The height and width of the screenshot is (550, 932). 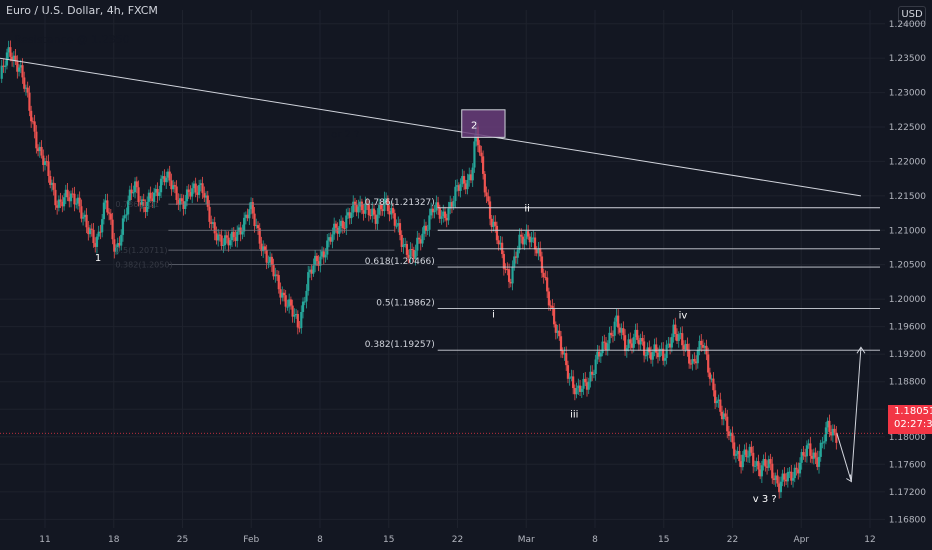 What do you see at coordinates (907, 465) in the screenshot?
I see `y-tick-label: 1.17600` at bounding box center [907, 465].